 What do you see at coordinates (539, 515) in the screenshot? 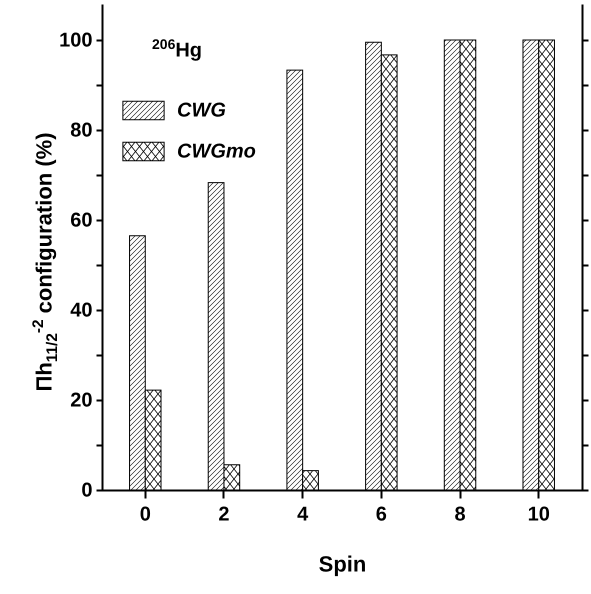
I see `x-tick-label: 10` at bounding box center [539, 515].